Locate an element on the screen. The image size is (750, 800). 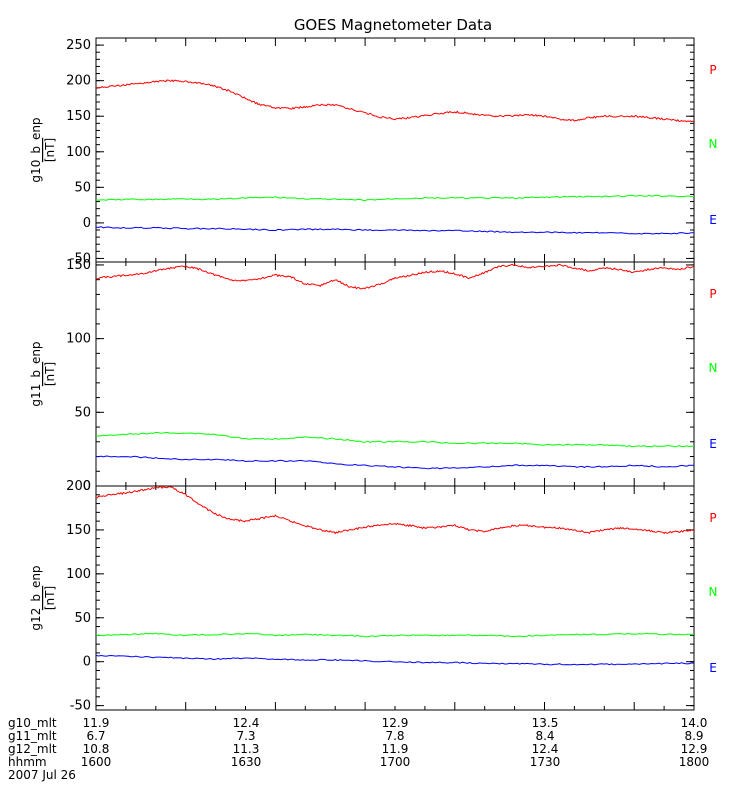
x-tick-label: 14.0 is located at coordinates (694, 723).